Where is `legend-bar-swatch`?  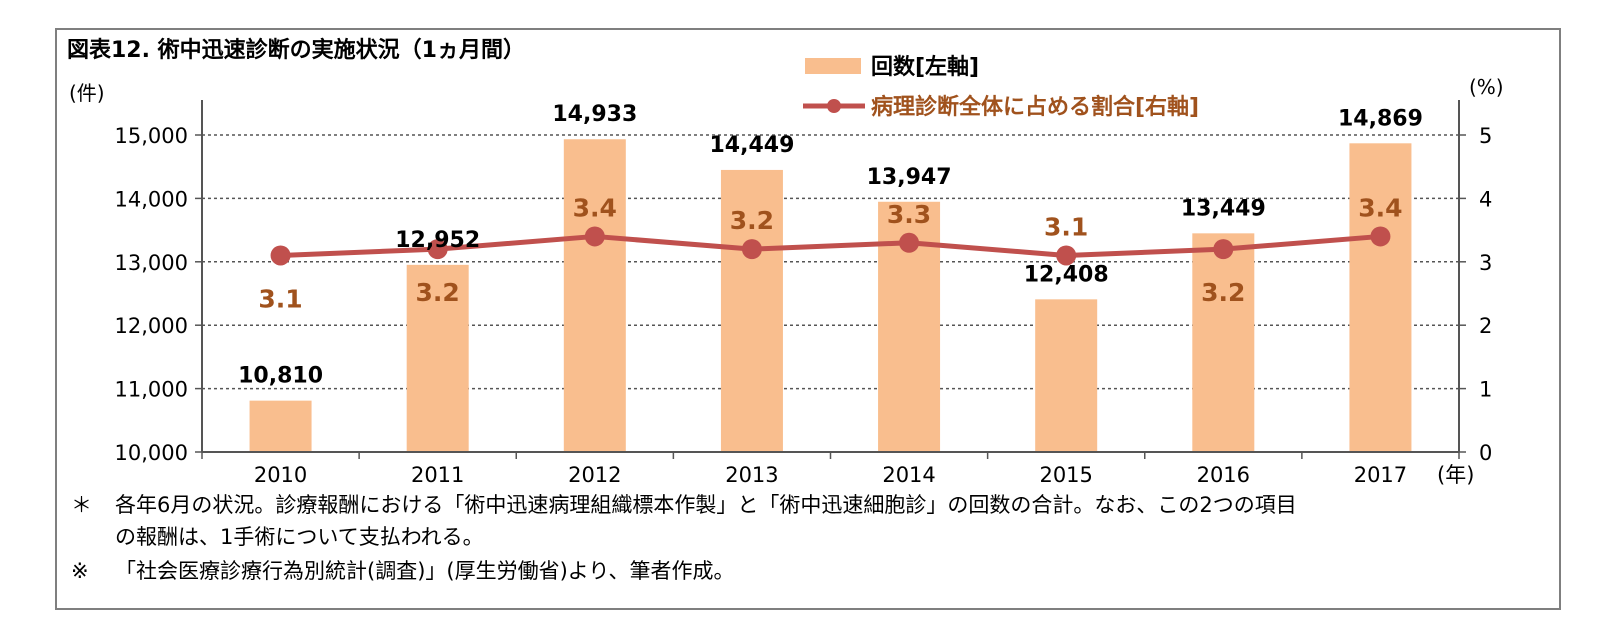
legend-bar-swatch is located at coordinates (833, 66).